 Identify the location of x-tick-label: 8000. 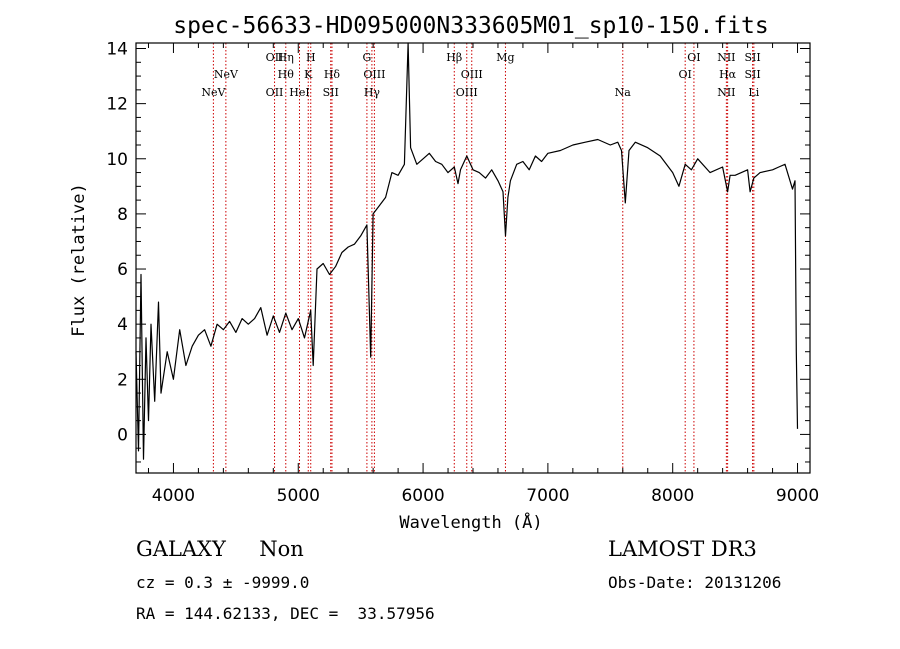
(672, 496).